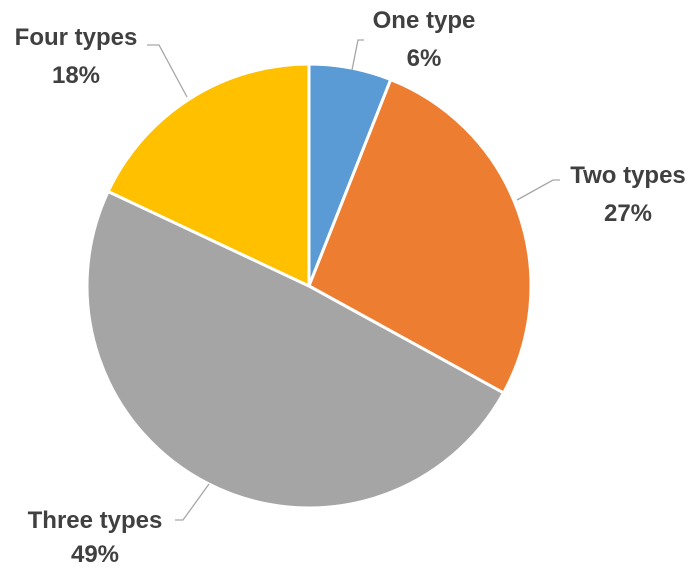 The width and height of the screenshot is (694, 567). Describe the element at coordinates (192, 502) in the screenshot. I see `leader-line-three-types` at that location.